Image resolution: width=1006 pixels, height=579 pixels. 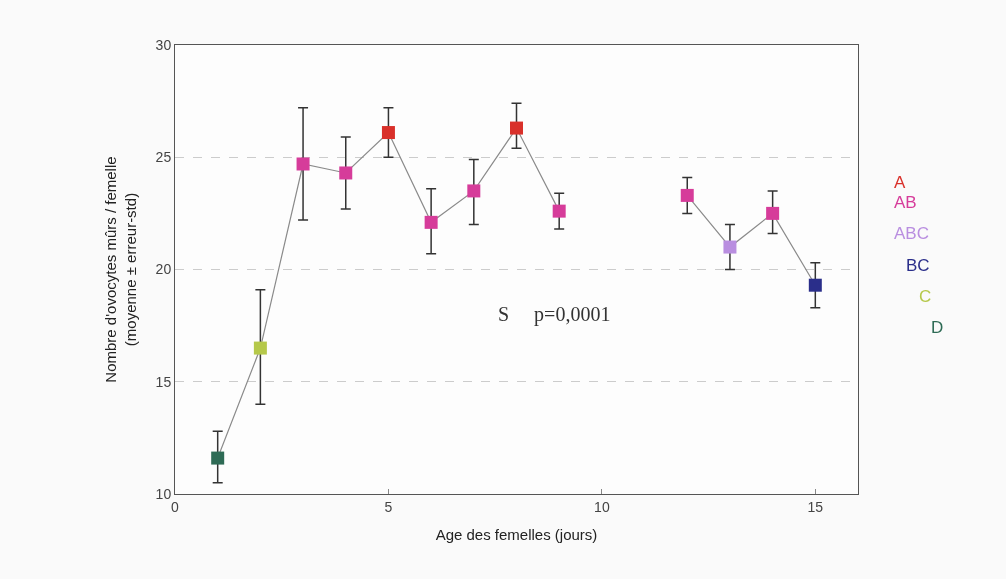 What do you see at coordinates (175, 506) in the screenshot?
I see `x-tick-label: 0` at bounding box center [175, 506].